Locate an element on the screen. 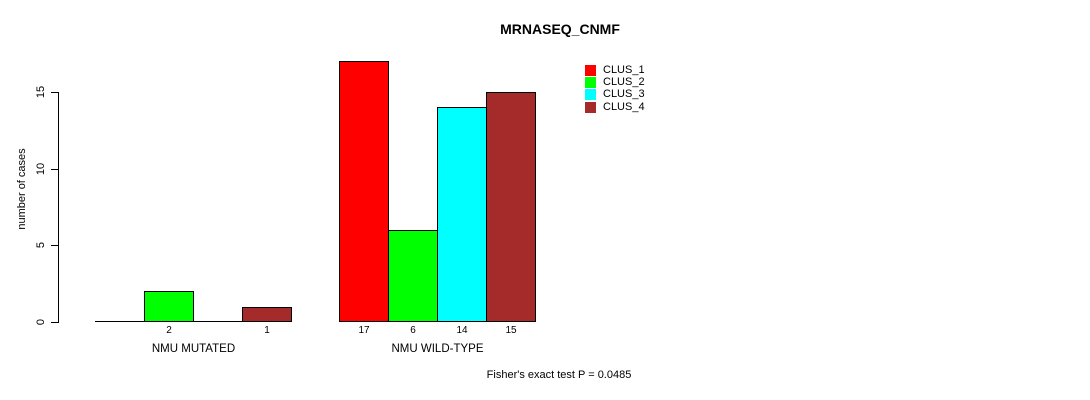 The image size is (1090, 400). legend-item-clus-4: CLUS_4 is located at coordinates (615, 107).